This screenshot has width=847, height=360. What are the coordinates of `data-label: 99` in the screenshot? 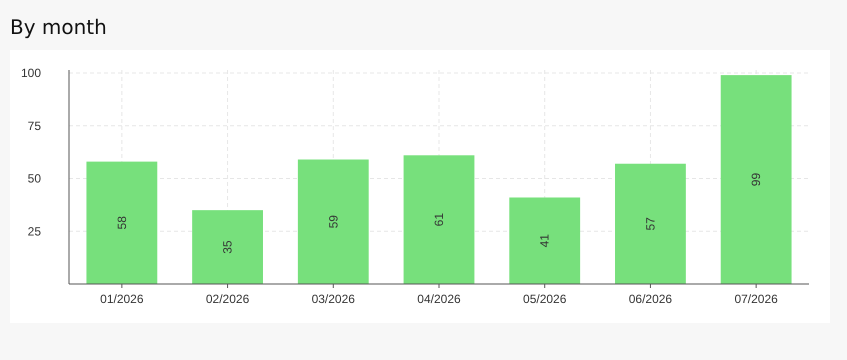 It's located at (756, 179).